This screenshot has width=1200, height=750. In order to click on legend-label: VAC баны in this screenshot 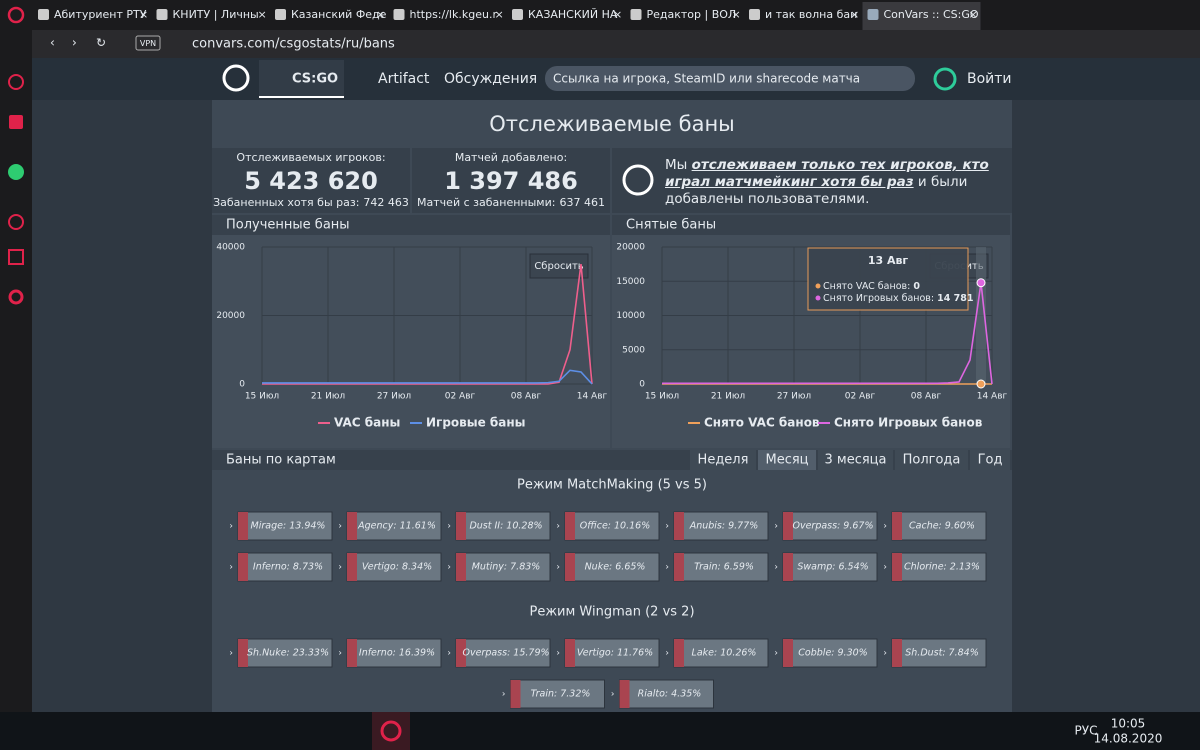, I will do `click(367, 423)`.